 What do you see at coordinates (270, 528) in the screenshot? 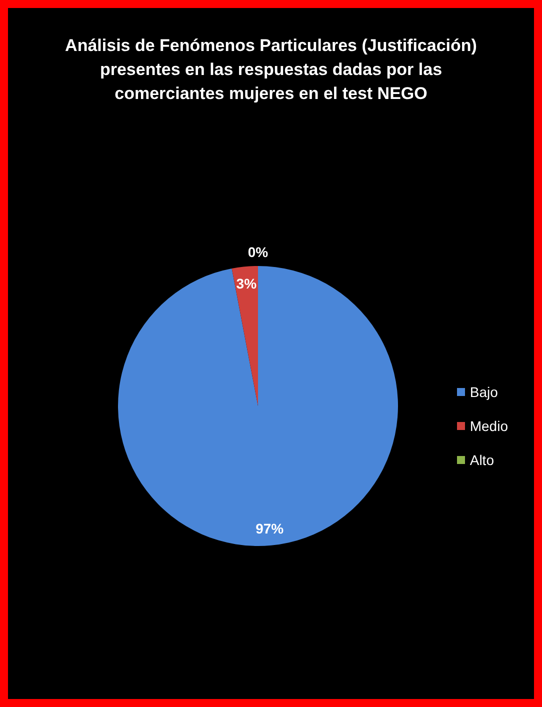
I see `data-label: 97%` at bounding box center [270, 528].